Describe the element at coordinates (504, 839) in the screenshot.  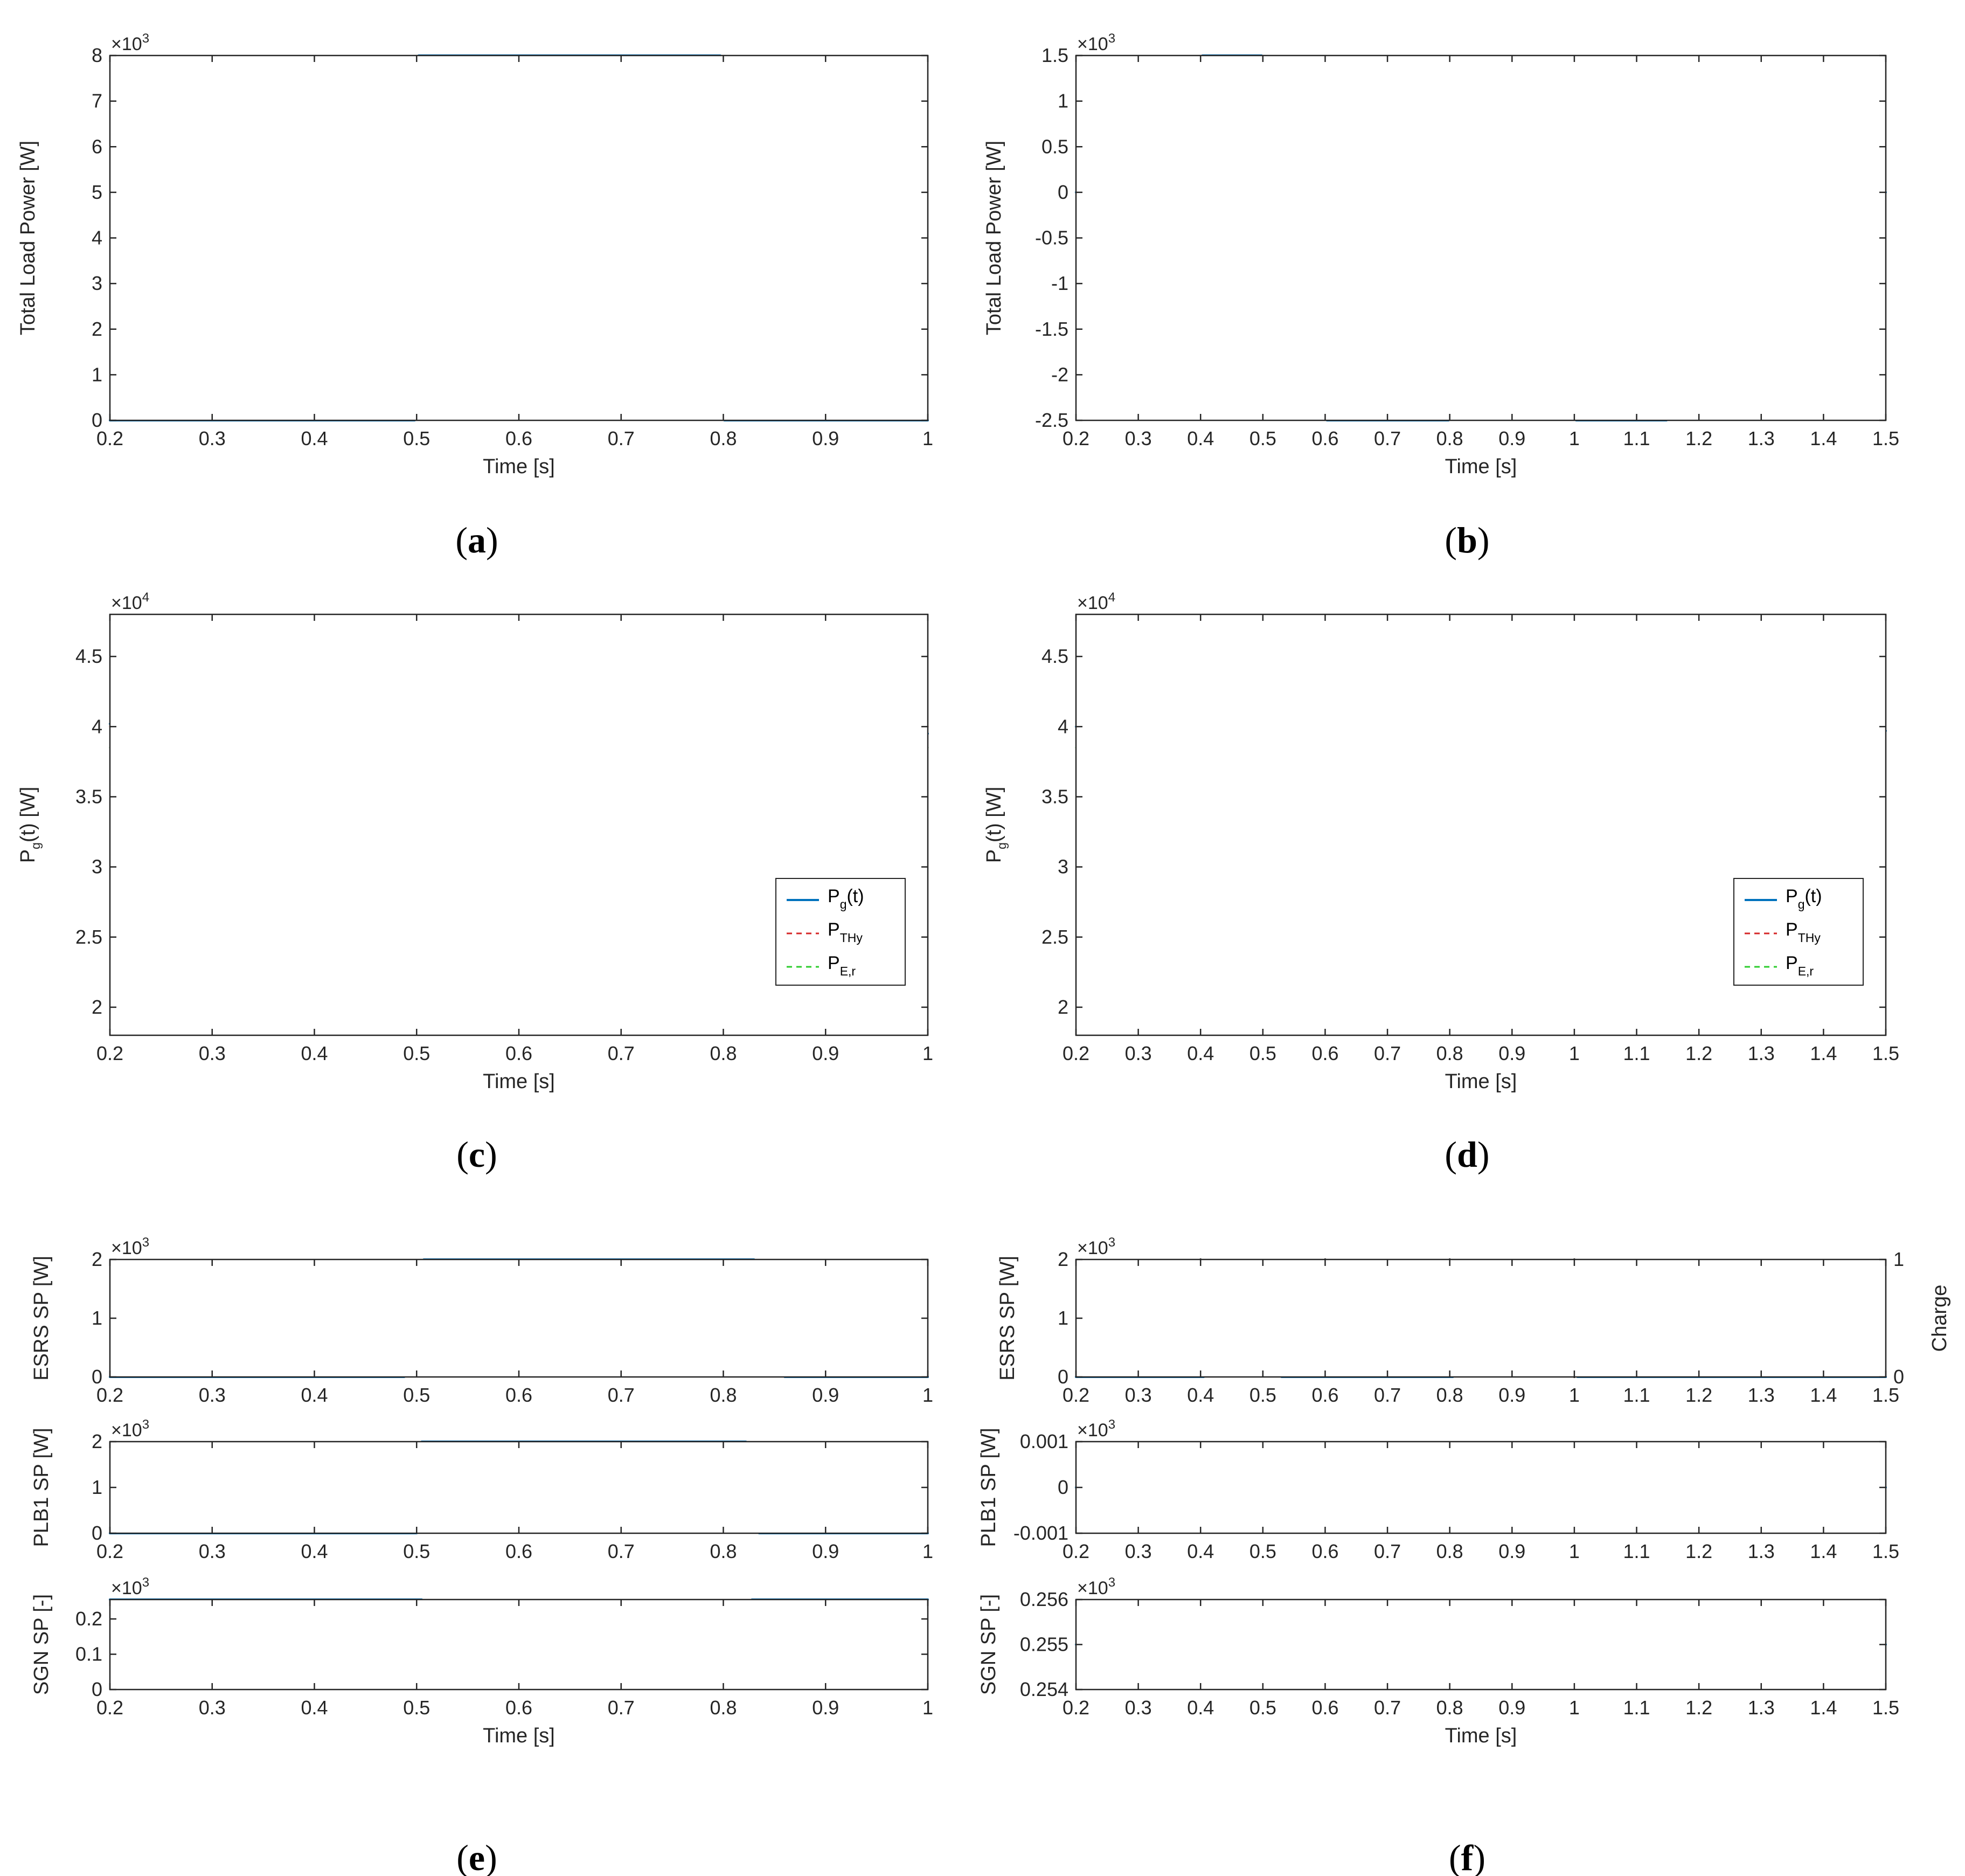
I see `ticks: 0.2 0.3 0.4 0.5 0.6 0.7 0.8 0.9 1 2 2.5 3 3.5 4 4.5` at that location.